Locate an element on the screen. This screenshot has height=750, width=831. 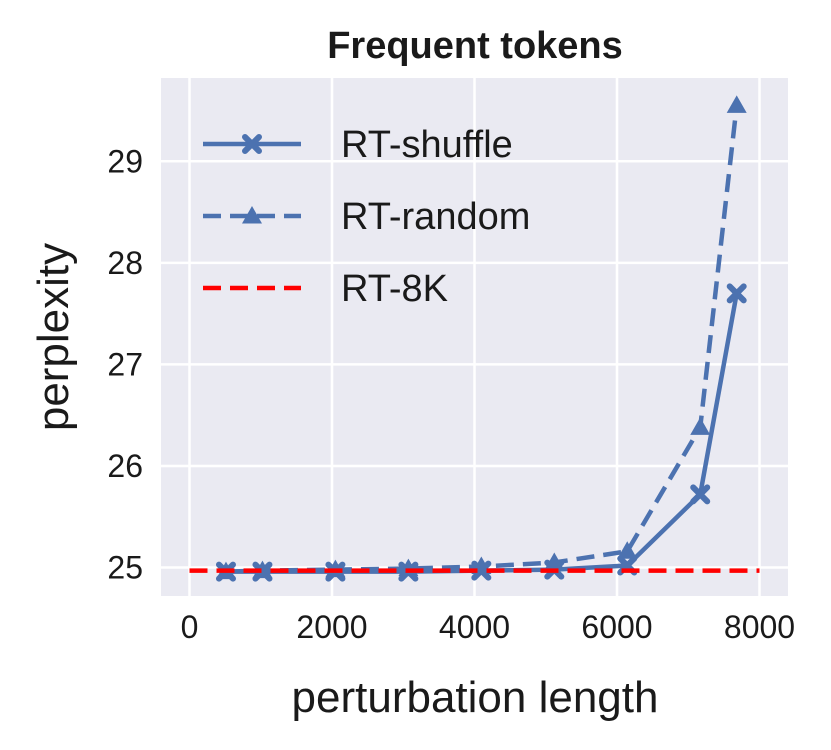
legend-label-rt-shuffle: RT-shuffle is located at coordinates (427, 145).